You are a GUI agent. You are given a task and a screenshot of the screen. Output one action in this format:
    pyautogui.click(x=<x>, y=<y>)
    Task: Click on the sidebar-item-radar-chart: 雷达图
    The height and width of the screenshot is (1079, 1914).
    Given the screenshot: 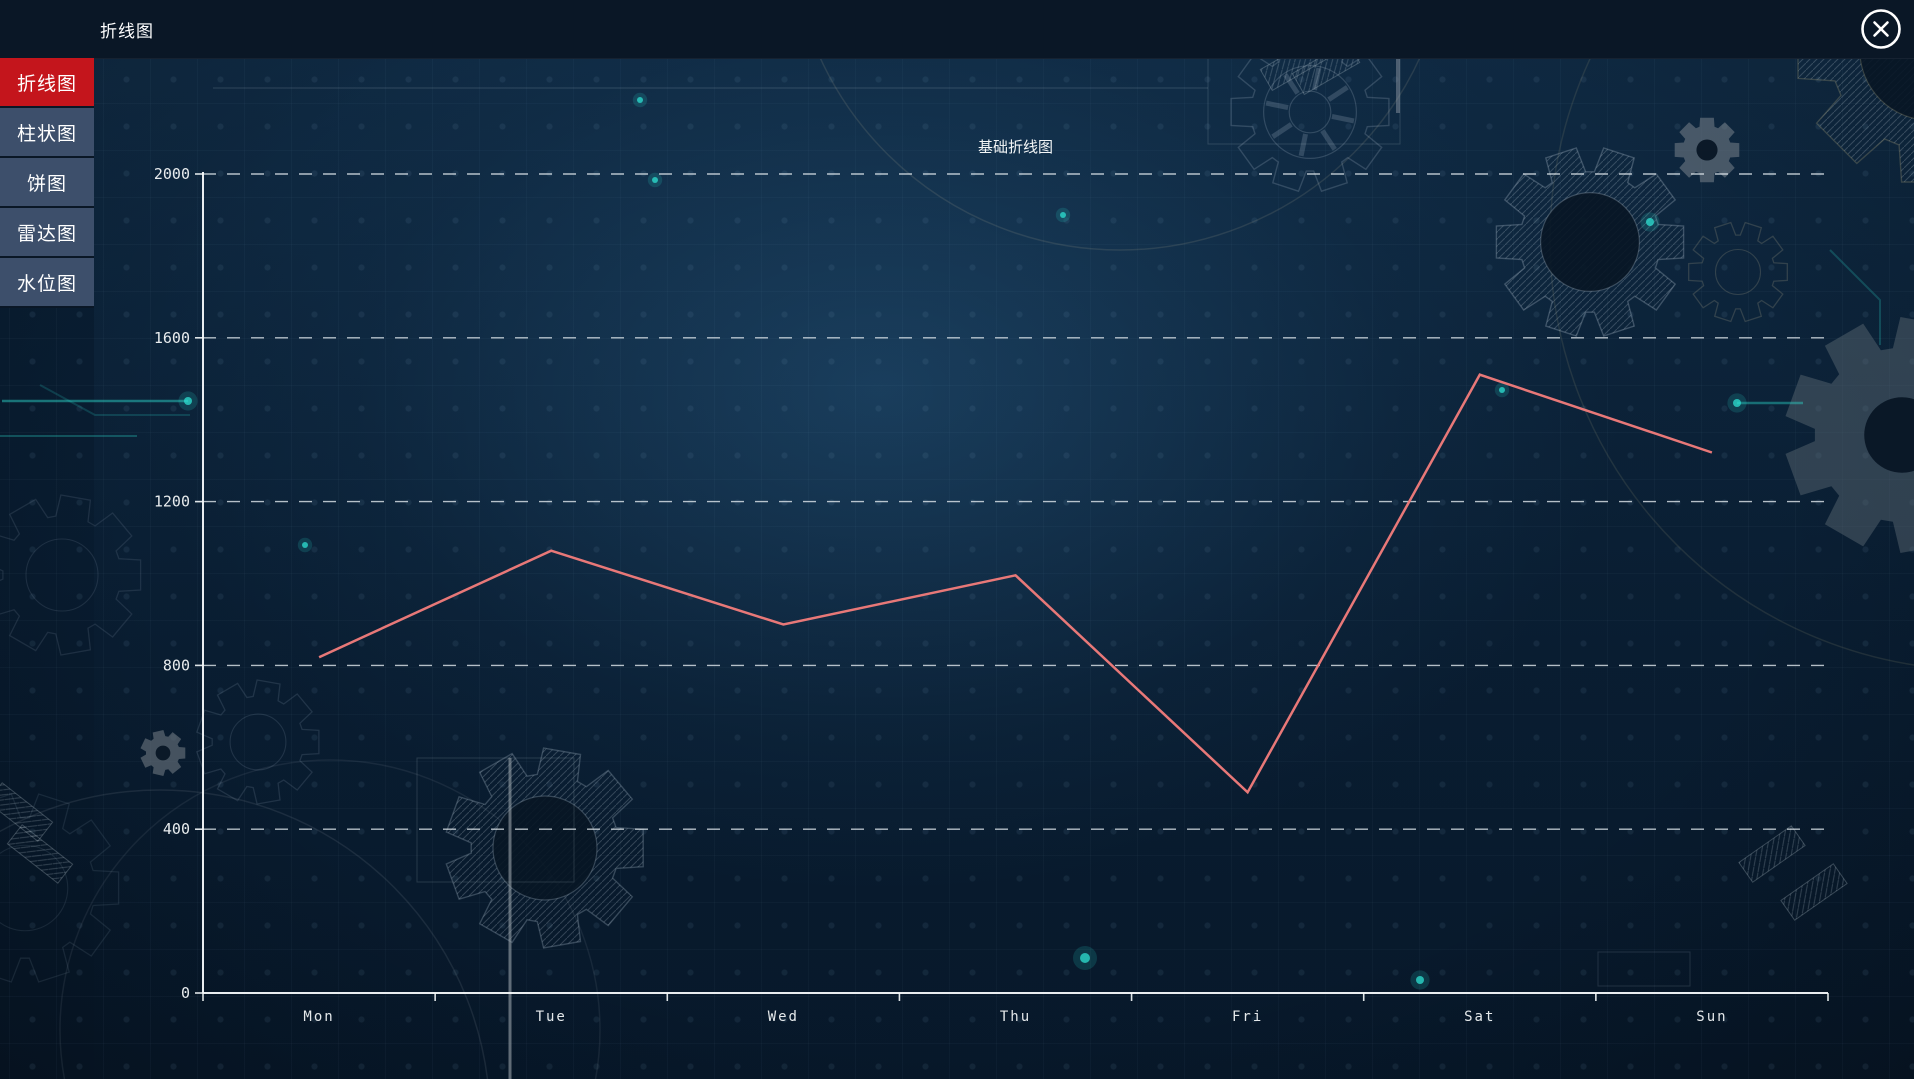 What is the action you would take?
    pyautogui.click(x=47, y=233)
    